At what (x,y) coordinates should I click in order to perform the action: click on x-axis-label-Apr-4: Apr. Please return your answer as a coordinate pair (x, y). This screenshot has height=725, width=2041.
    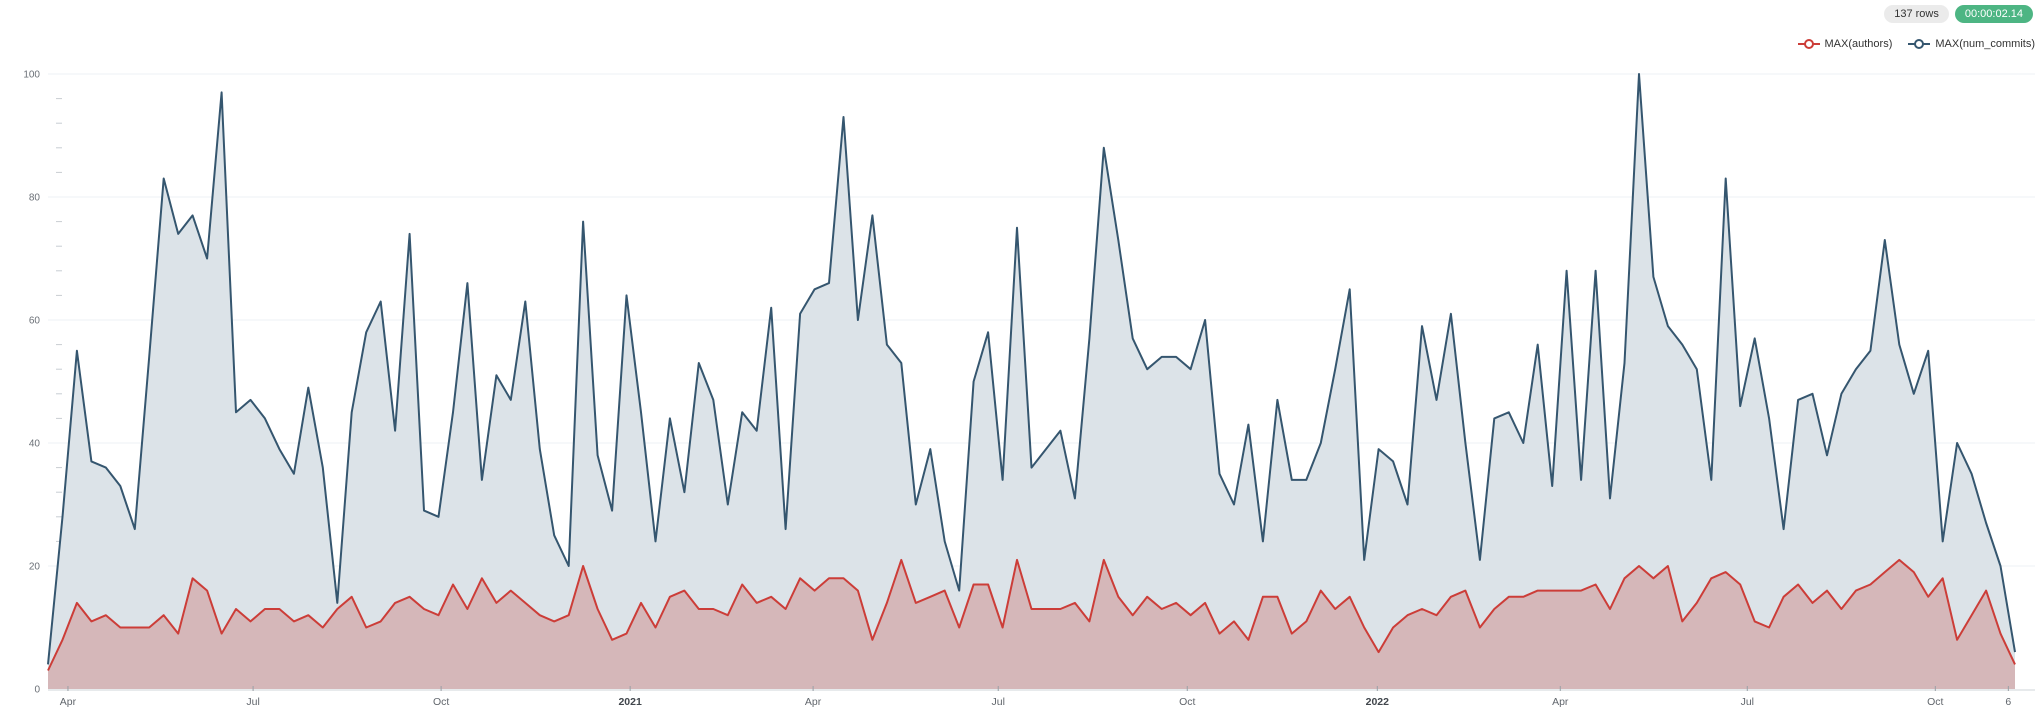
    Looking at the image, I should click on (813, 702).